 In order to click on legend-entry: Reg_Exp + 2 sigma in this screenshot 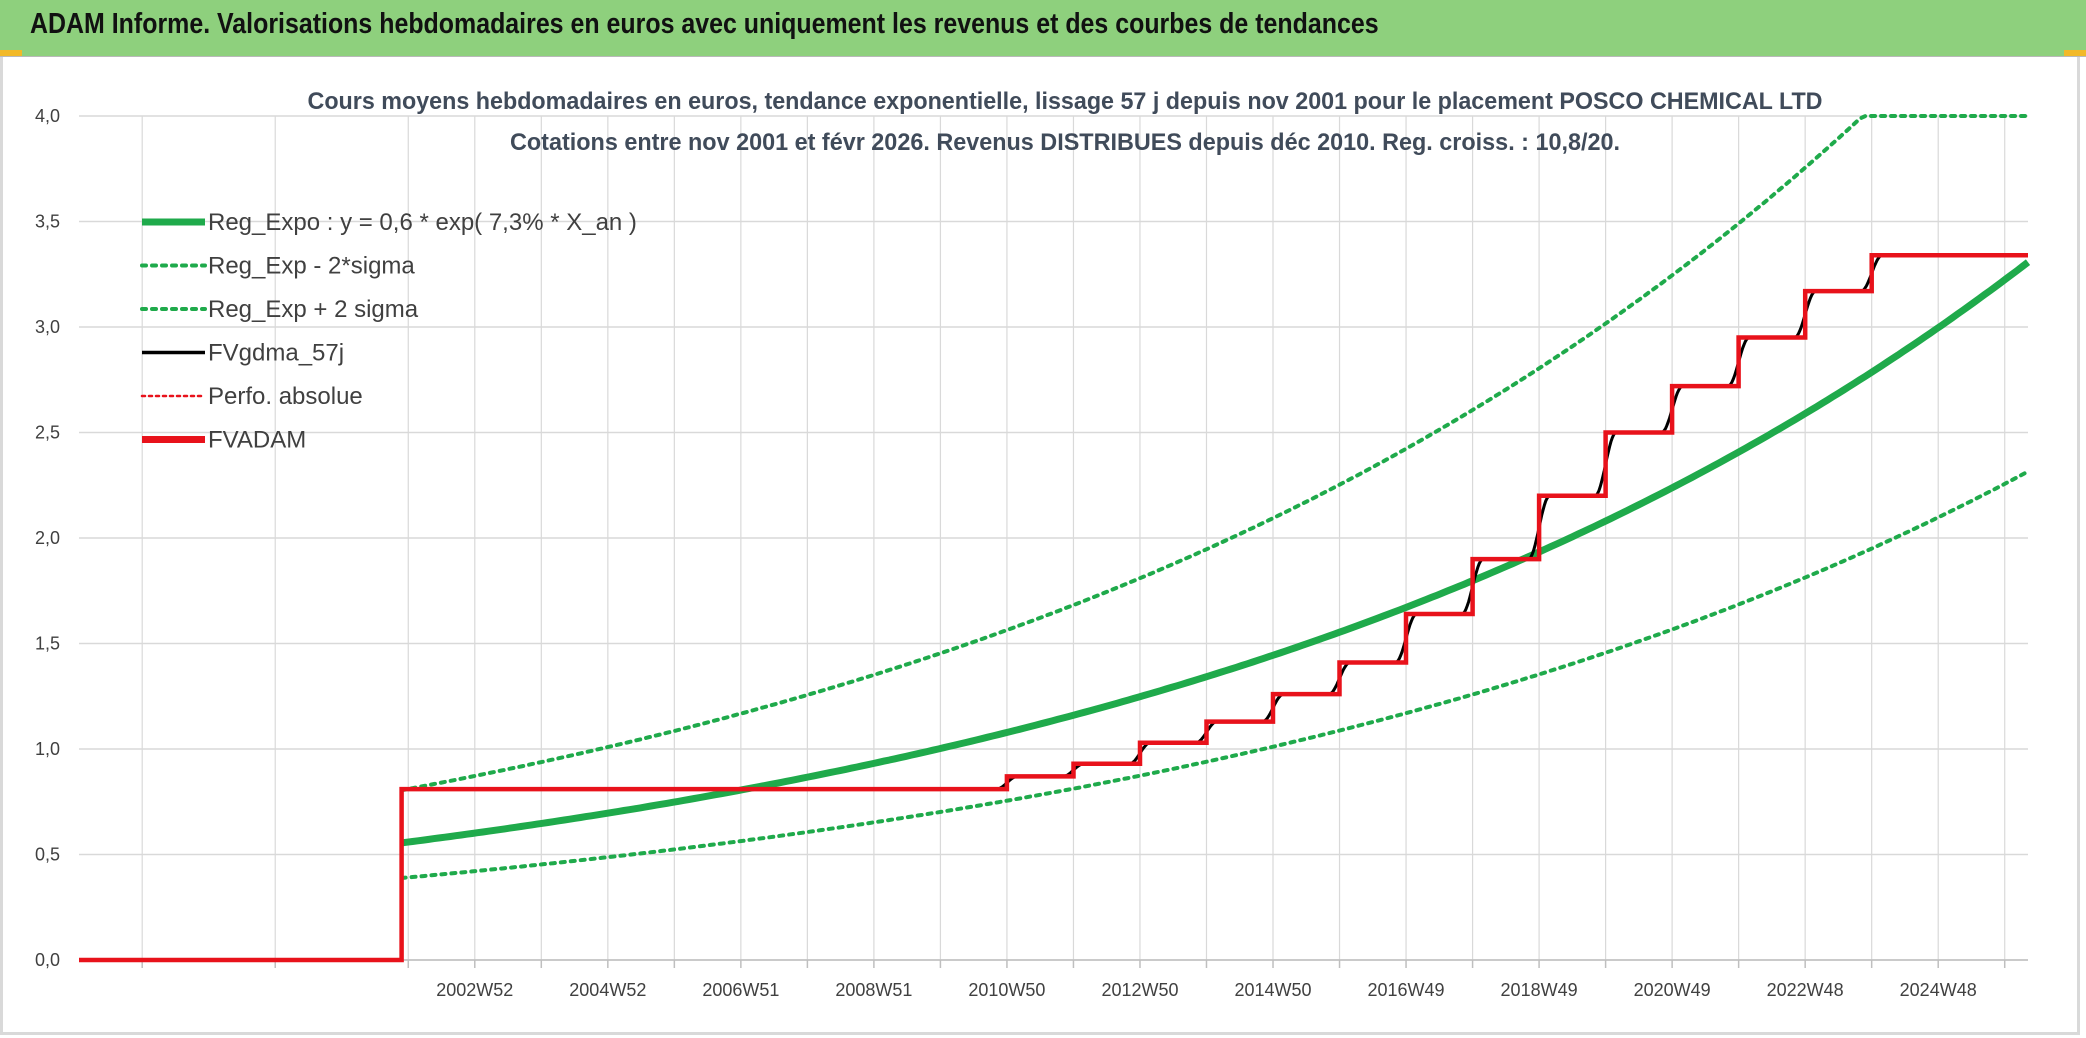, I will do `click(313, 309)`.